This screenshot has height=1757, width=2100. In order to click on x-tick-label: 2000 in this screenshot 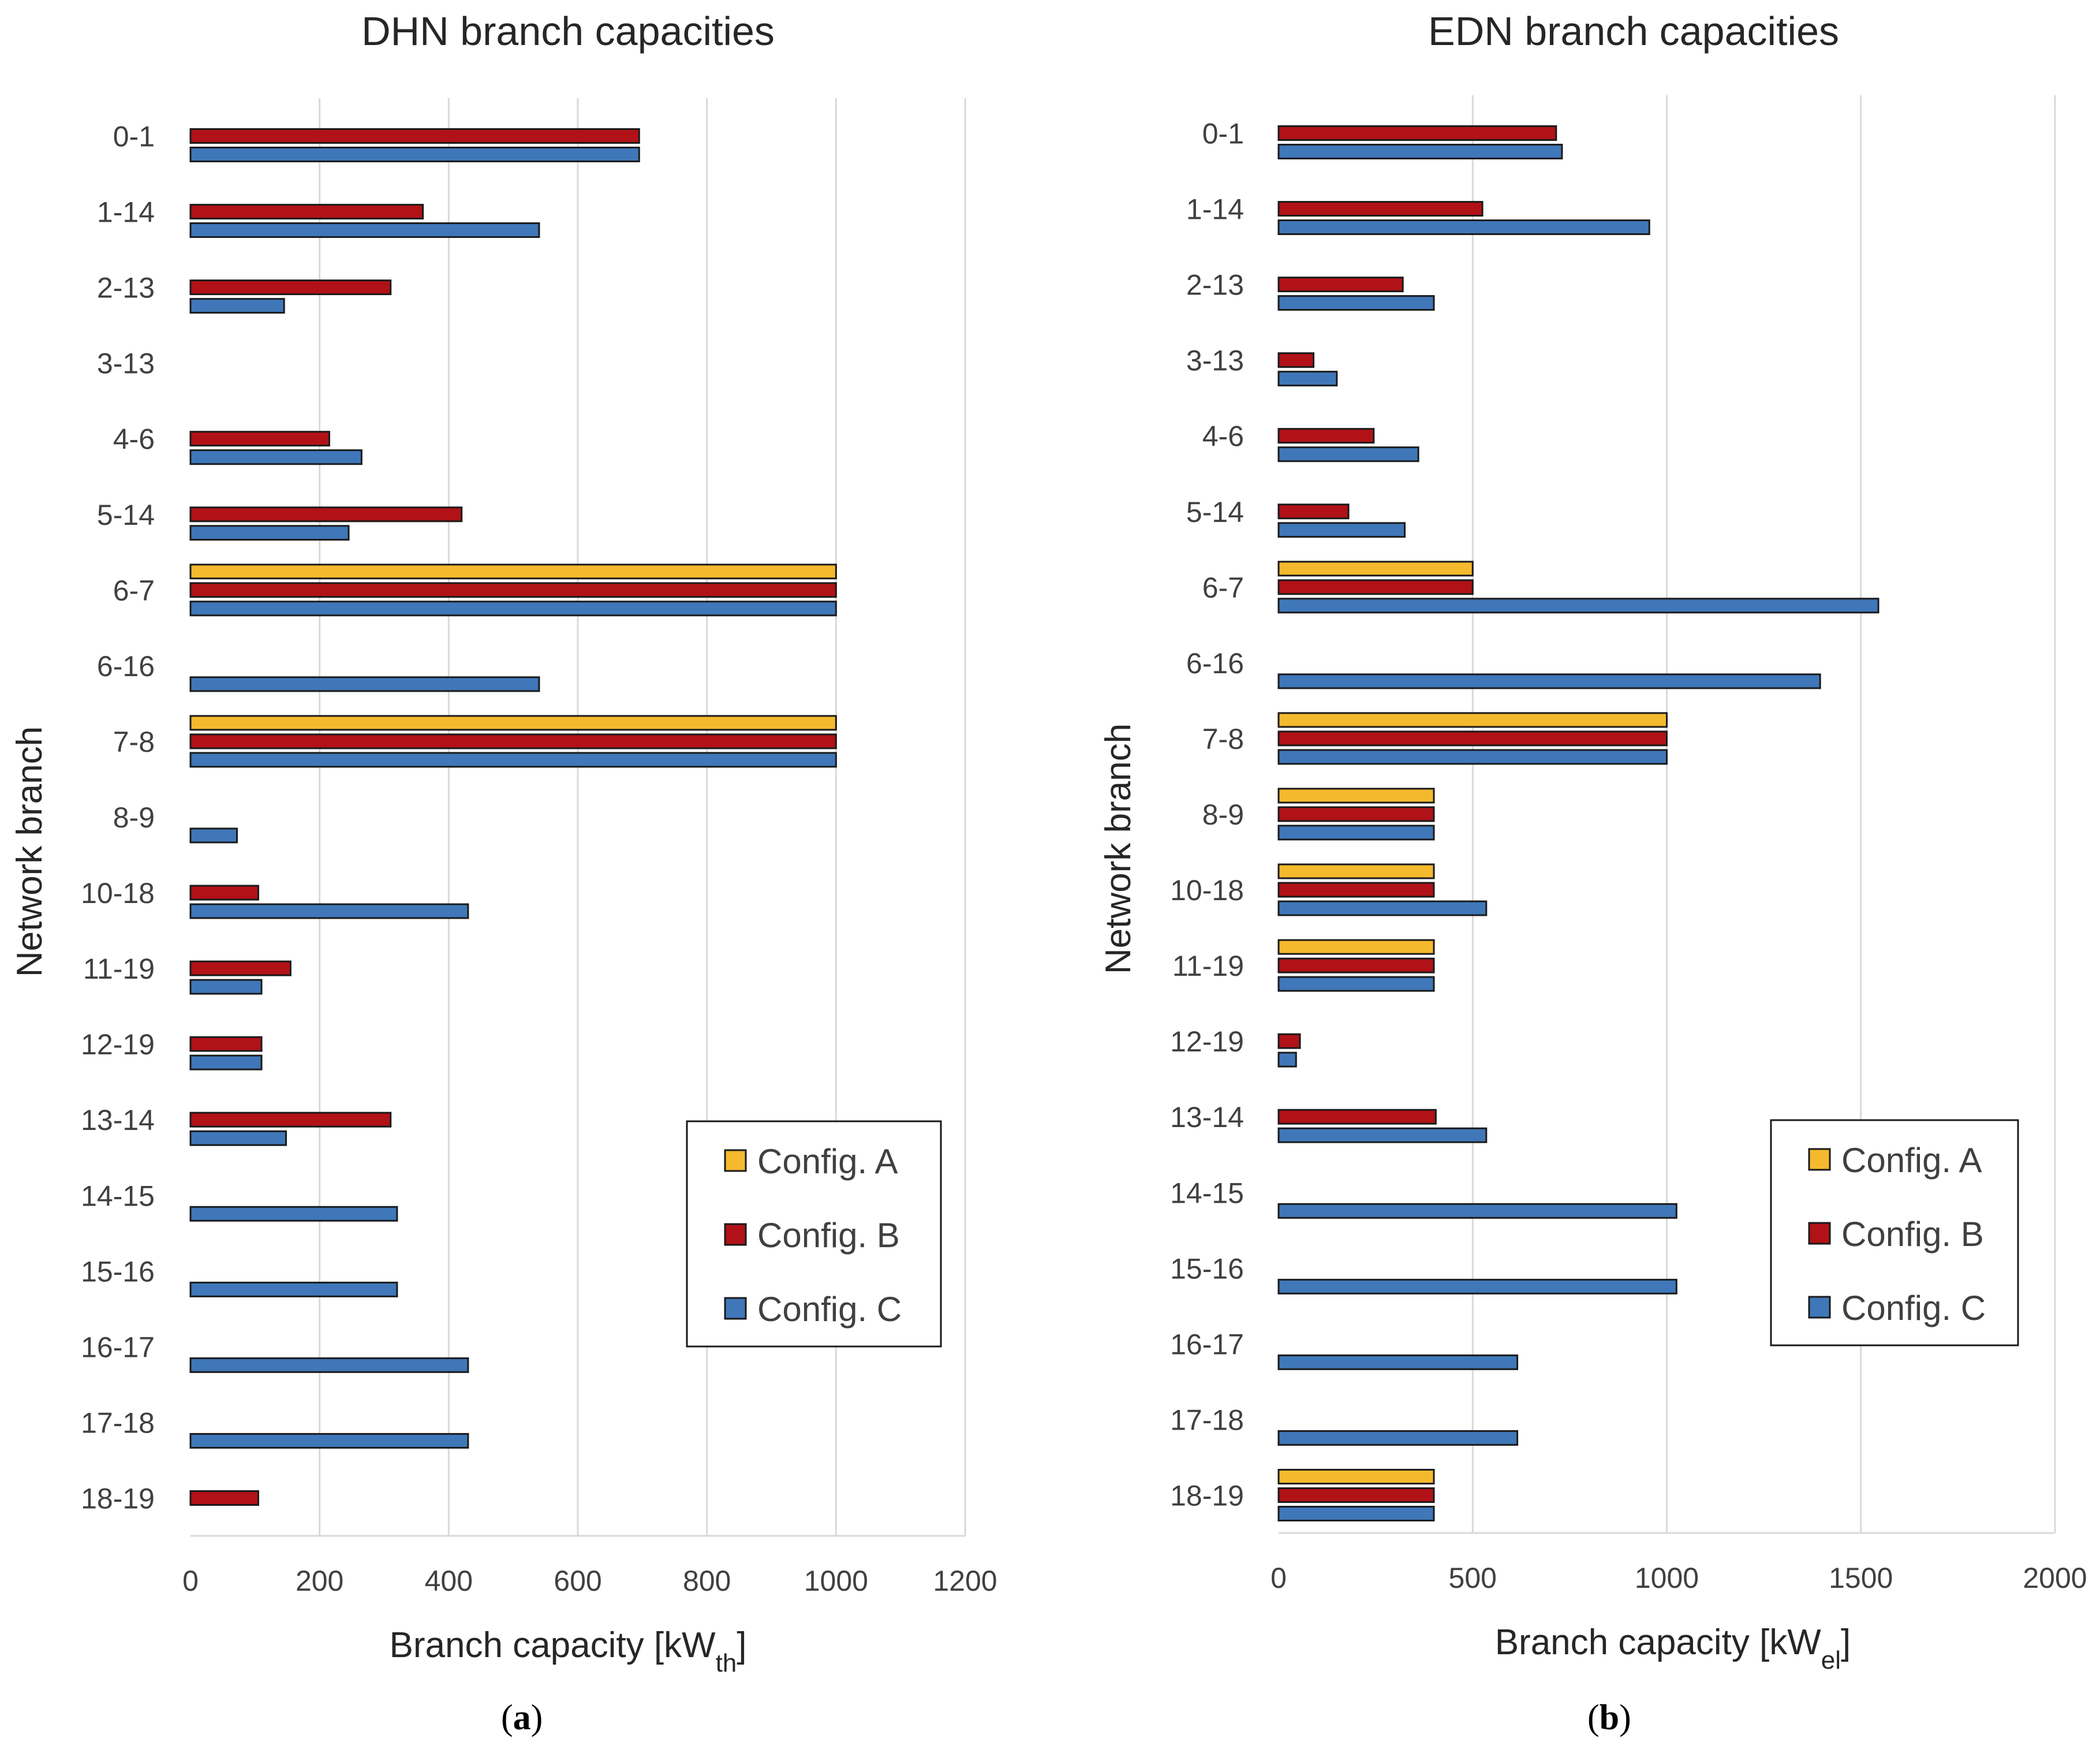, I will do `click(2055, 1578)`.